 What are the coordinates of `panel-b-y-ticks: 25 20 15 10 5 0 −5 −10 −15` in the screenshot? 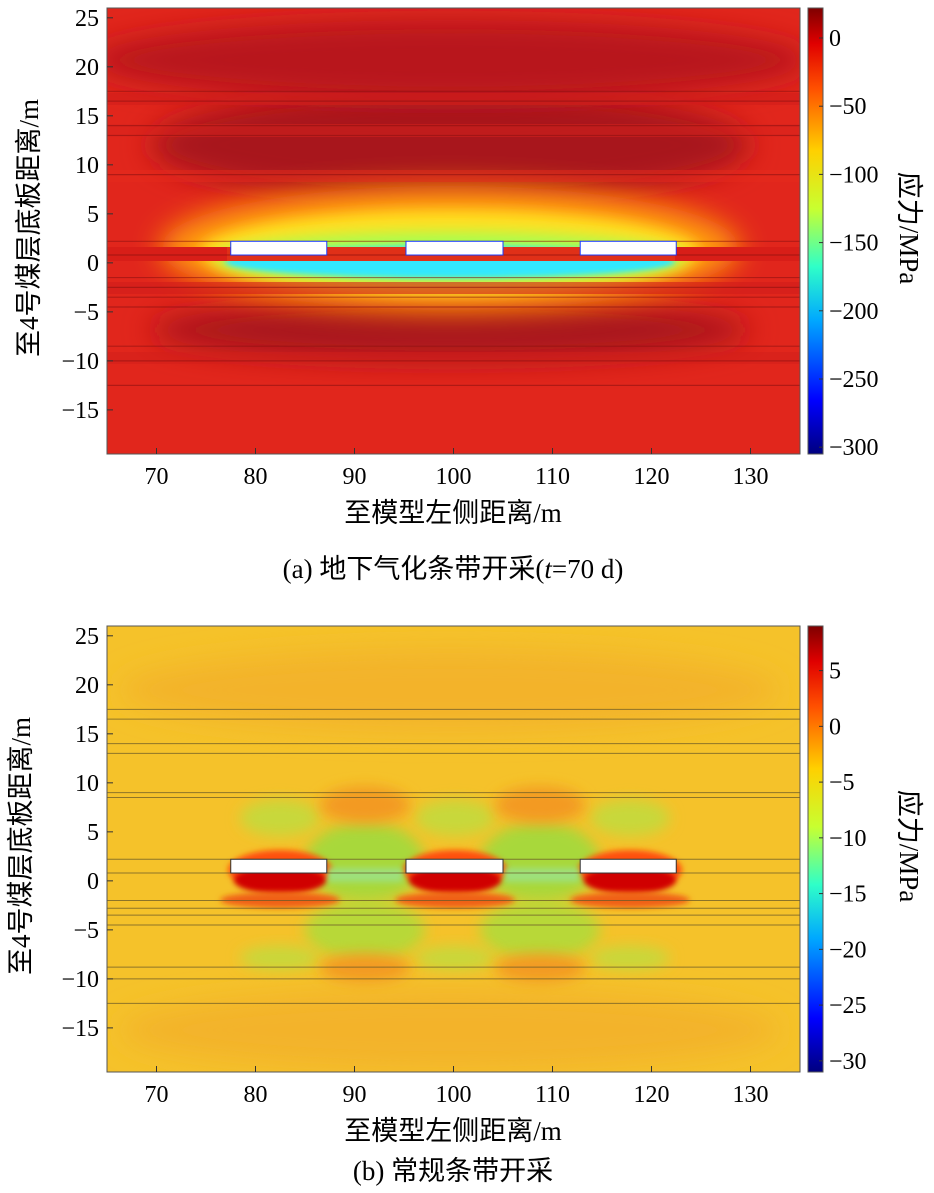 It's located at (87, 833).